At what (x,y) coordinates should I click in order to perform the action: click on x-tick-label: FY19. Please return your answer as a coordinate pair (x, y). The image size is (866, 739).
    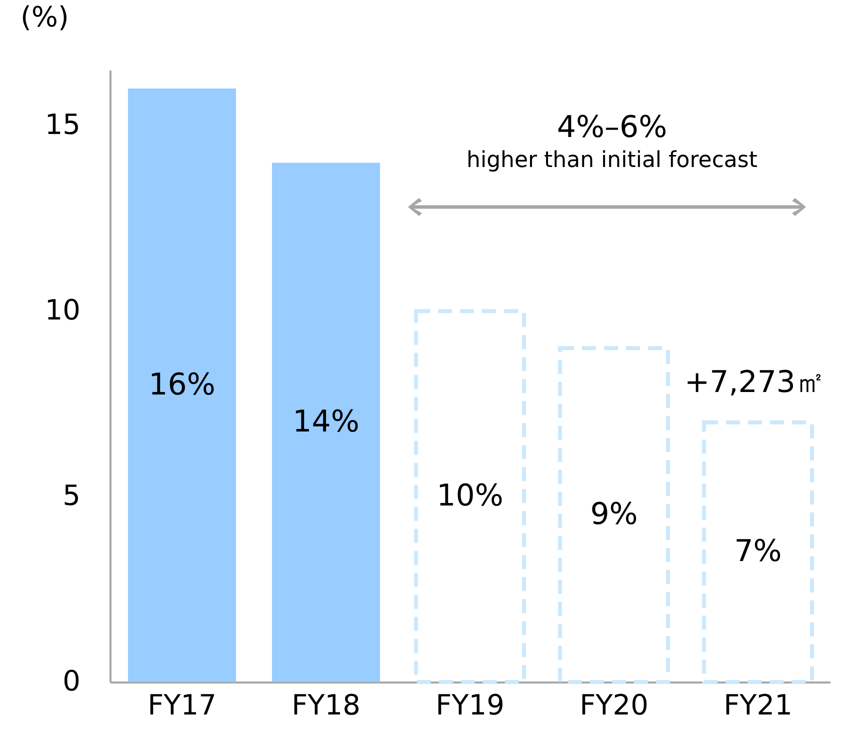
    Looking at the image, I should click on (470, 705).